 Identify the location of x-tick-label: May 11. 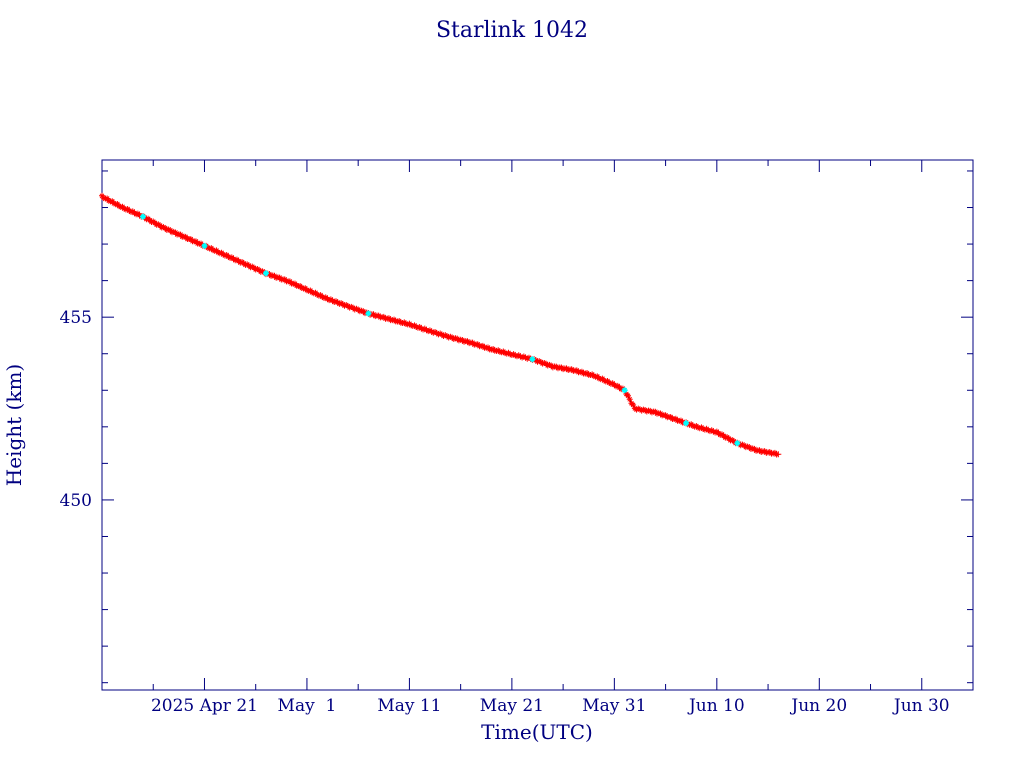
(409, 706).